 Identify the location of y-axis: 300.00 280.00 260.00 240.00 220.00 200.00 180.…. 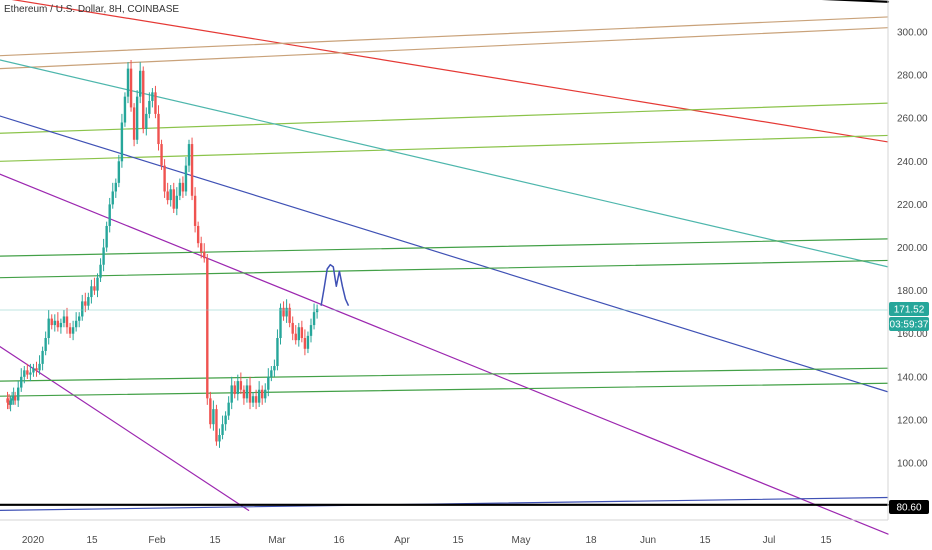
(912, 249).